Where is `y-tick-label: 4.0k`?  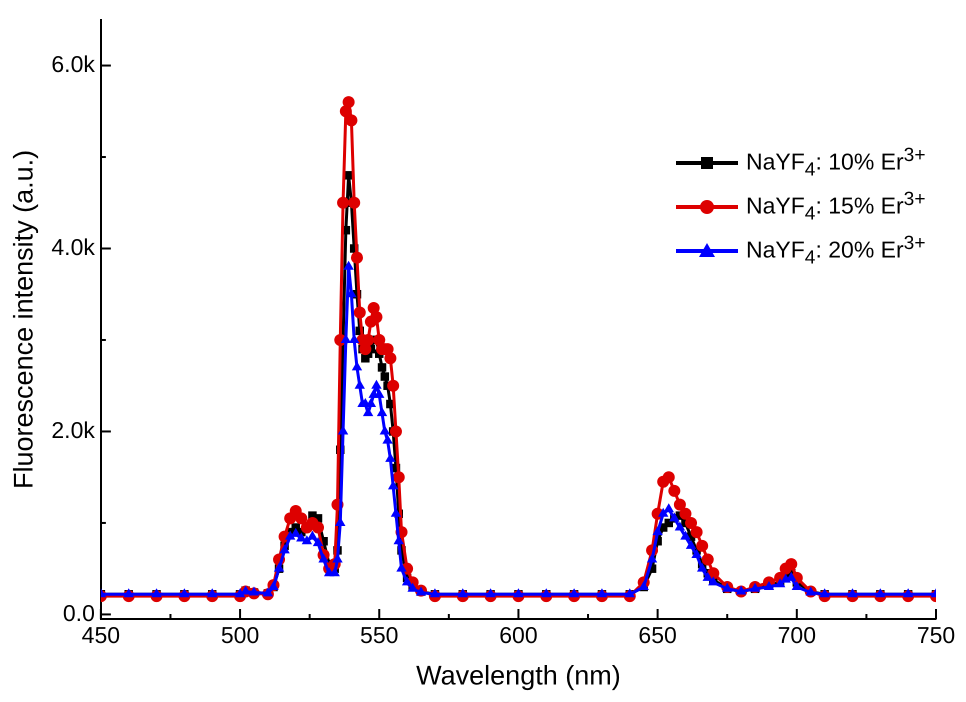 y-tick-label: 4.0k is located at coordinates (73, 247).